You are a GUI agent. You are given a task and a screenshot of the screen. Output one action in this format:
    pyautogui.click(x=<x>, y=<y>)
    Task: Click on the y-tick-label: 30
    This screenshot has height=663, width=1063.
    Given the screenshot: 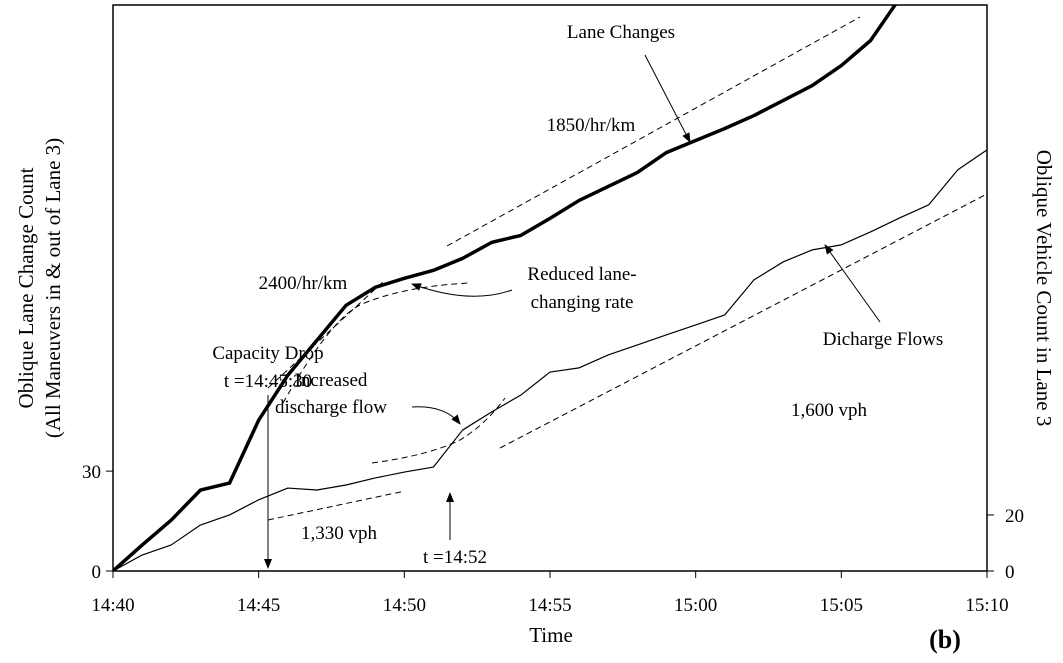 What is the action you would take?
    pyautogui.click(x=91, y=472)
    